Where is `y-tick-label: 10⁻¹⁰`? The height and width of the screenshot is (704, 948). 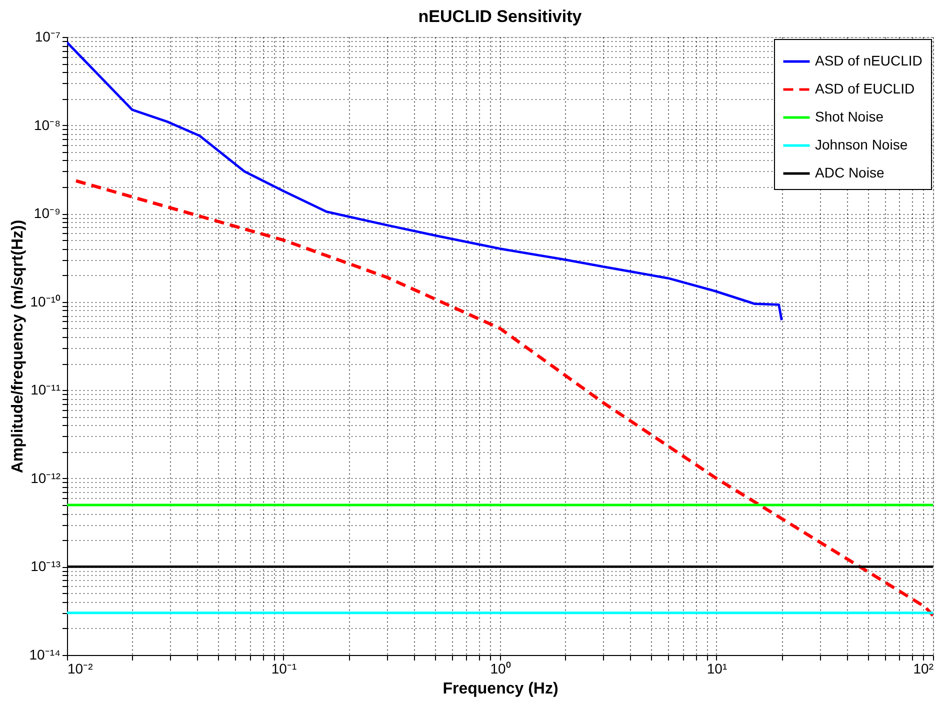 y-tick-label: 10⁻¹⁰ is located at coordinates (45, 301).